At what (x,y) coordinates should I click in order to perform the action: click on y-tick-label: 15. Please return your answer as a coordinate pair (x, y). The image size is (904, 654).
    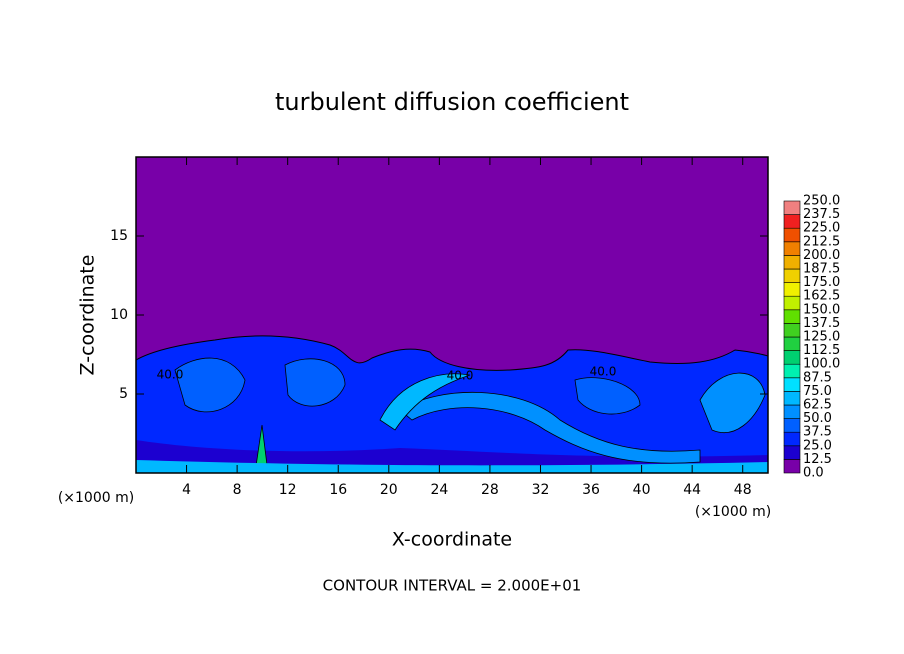
    Looking at the image, I should click on (119, 236).